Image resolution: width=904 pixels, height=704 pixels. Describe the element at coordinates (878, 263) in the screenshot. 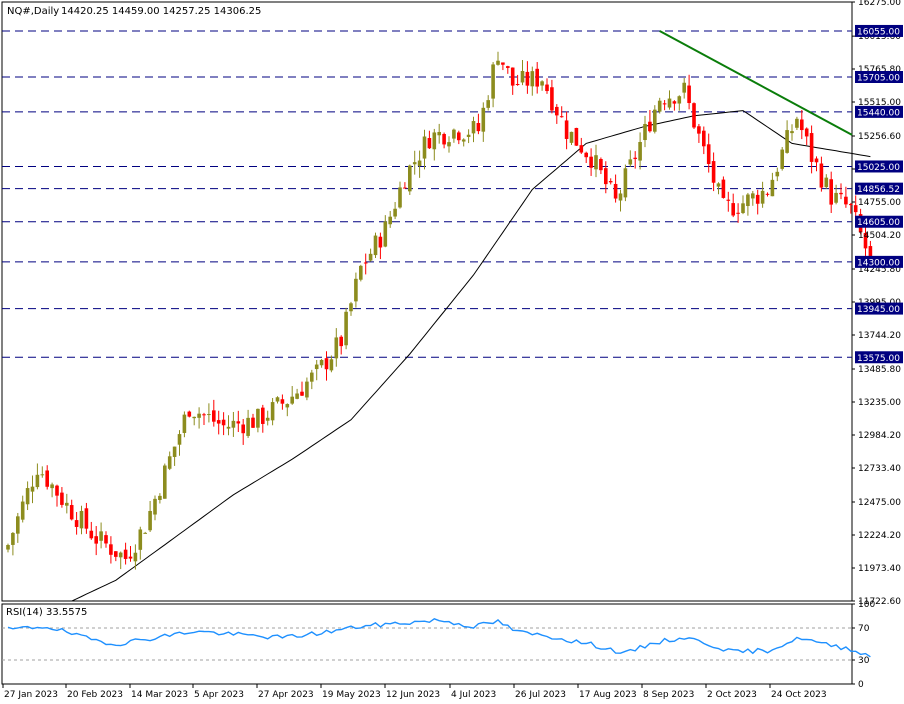

I see `level-label: 14300.00` at that location.